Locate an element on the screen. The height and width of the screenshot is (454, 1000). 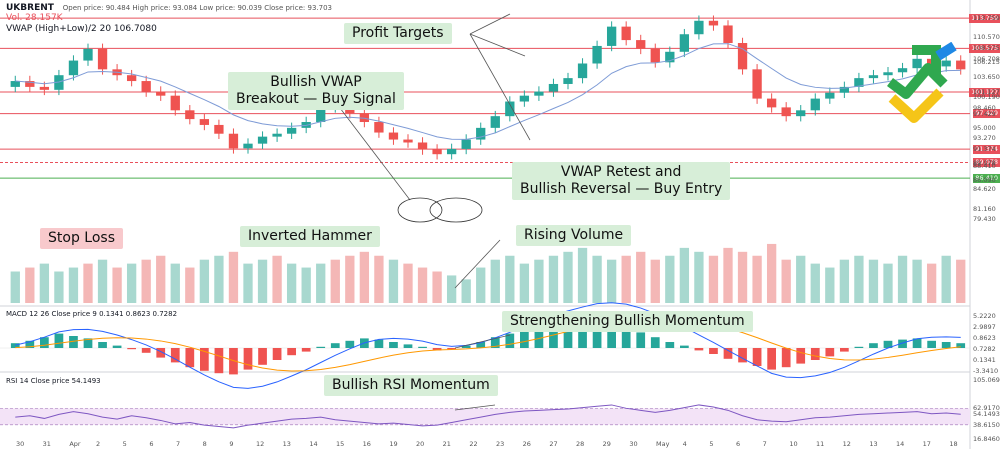
time-tick-label: 27 is located at coordinates (553, 444).